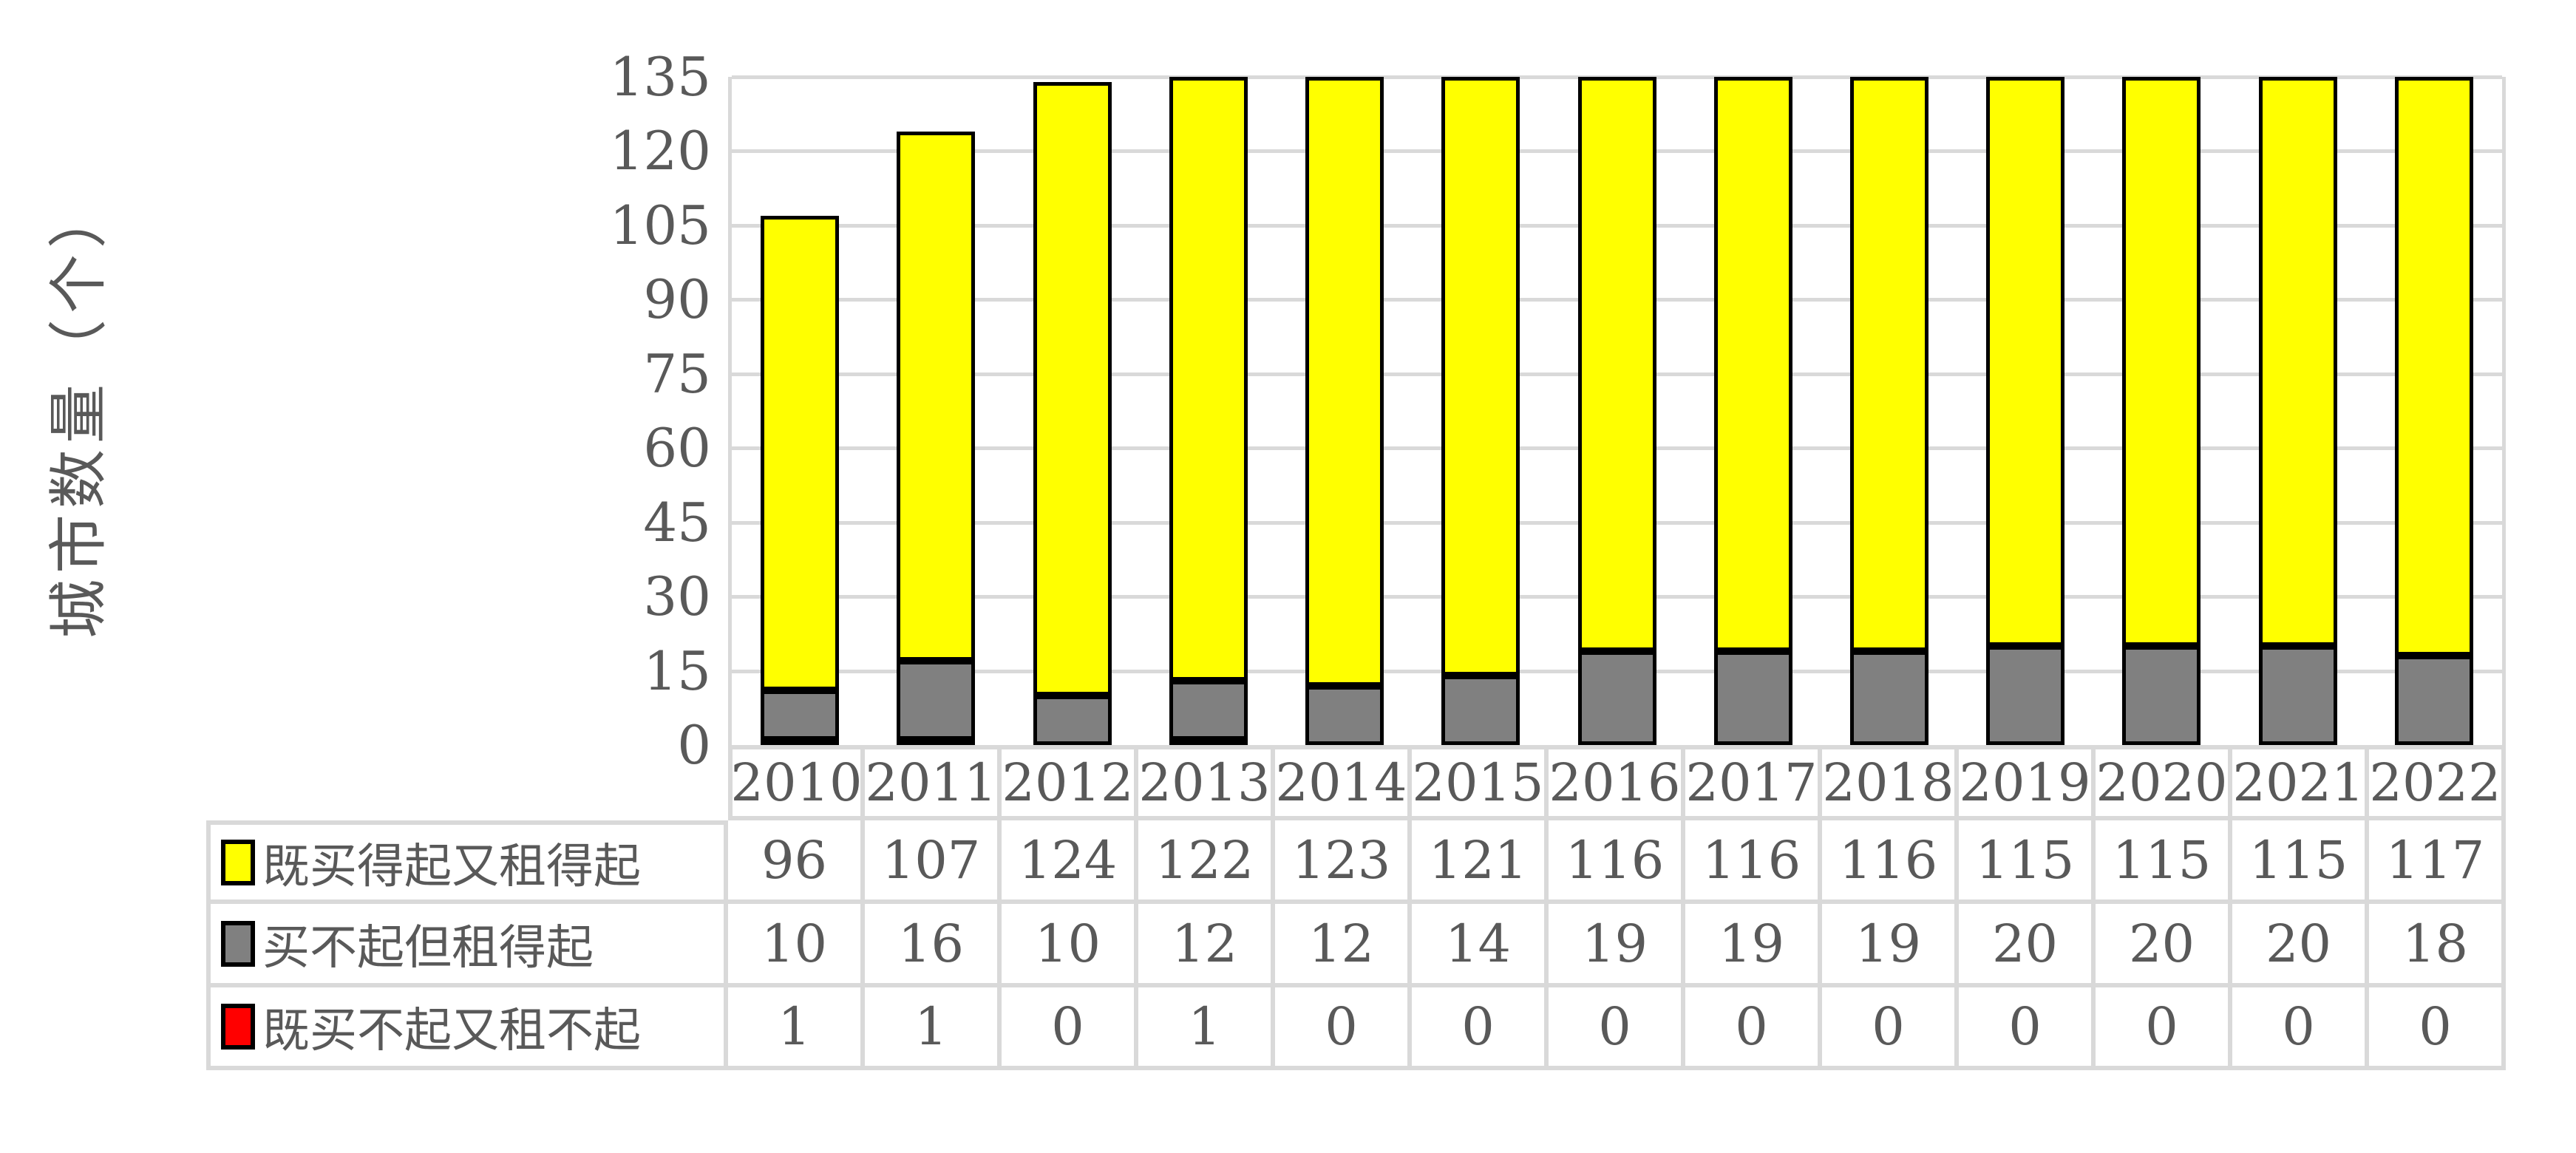 The image size is (2576, 1153). I want to click on table-value-既买不起又租不起-2016: 0, so click(1617, 1028).